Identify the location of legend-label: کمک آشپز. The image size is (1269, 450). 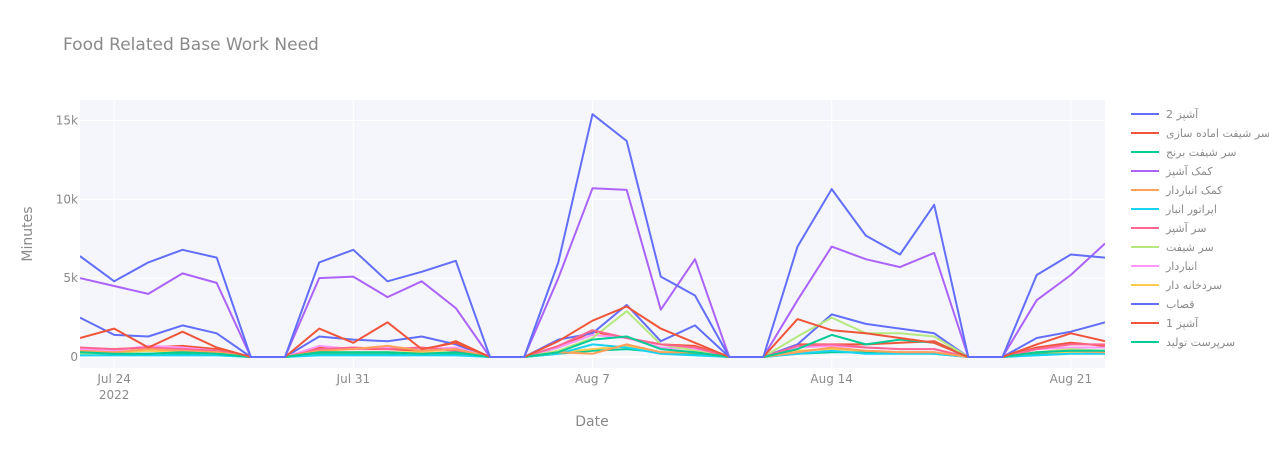
(1189, 171).